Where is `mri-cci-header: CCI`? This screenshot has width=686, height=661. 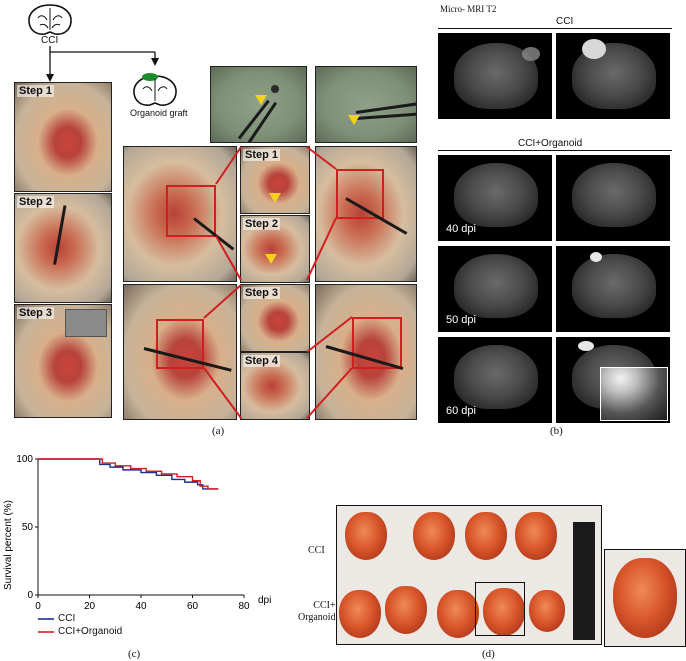 mri-cci-header: CCI is located at coordinates (565, 21).